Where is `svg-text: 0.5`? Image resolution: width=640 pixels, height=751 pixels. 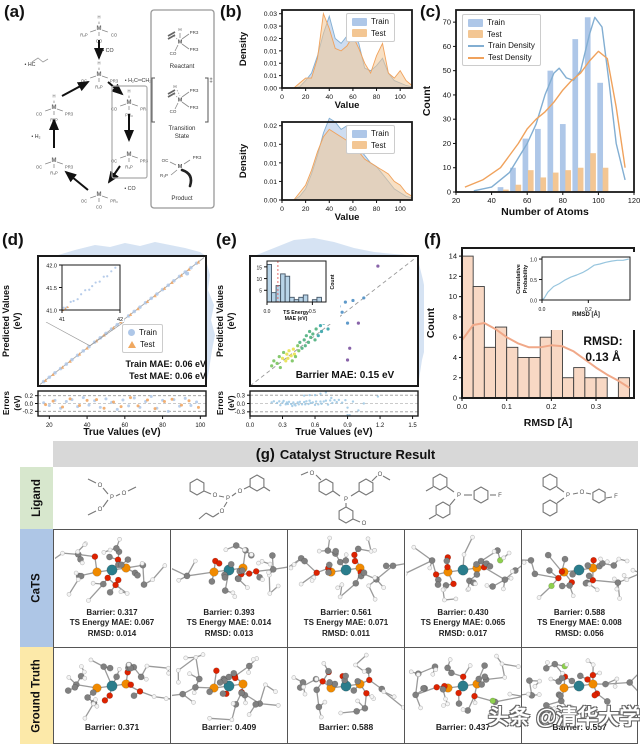
svg-text: 0.5 is located at coordinates (312, 312).